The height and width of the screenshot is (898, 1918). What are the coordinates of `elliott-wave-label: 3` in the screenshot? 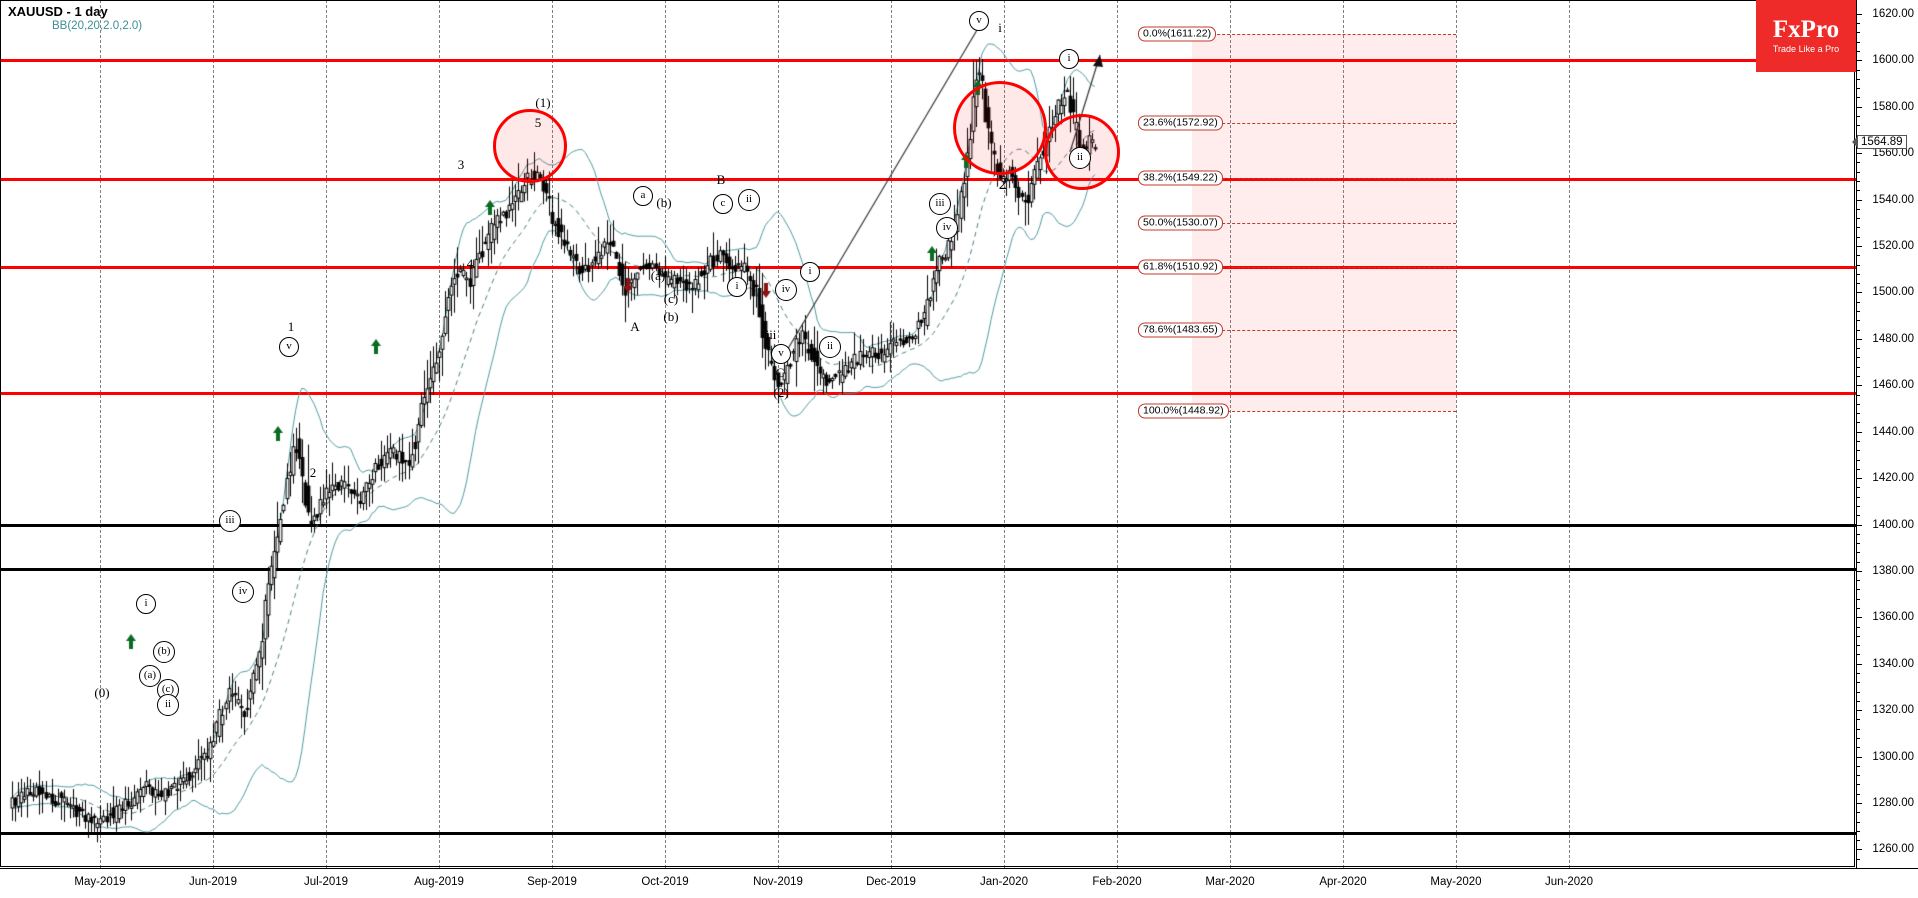 It's located at (461, 164).